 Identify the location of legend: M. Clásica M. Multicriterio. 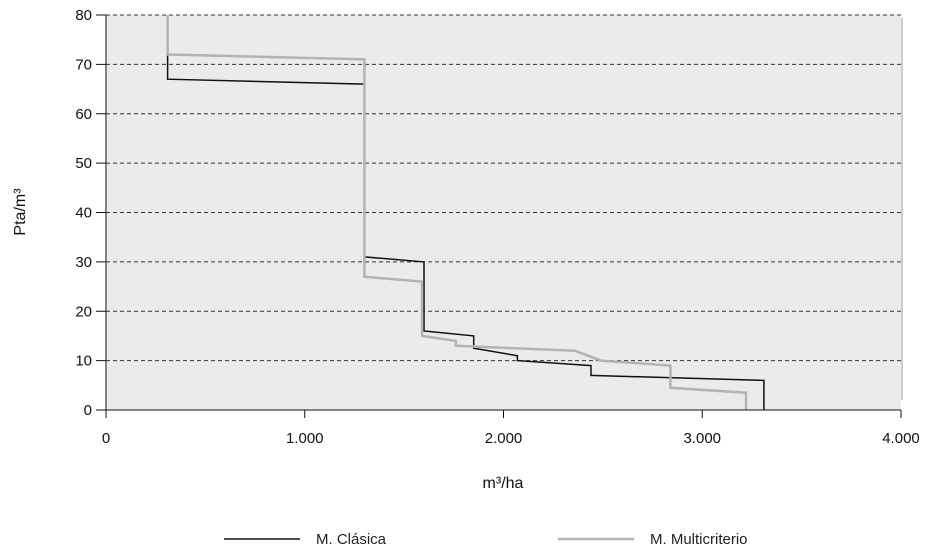
(486, 539).